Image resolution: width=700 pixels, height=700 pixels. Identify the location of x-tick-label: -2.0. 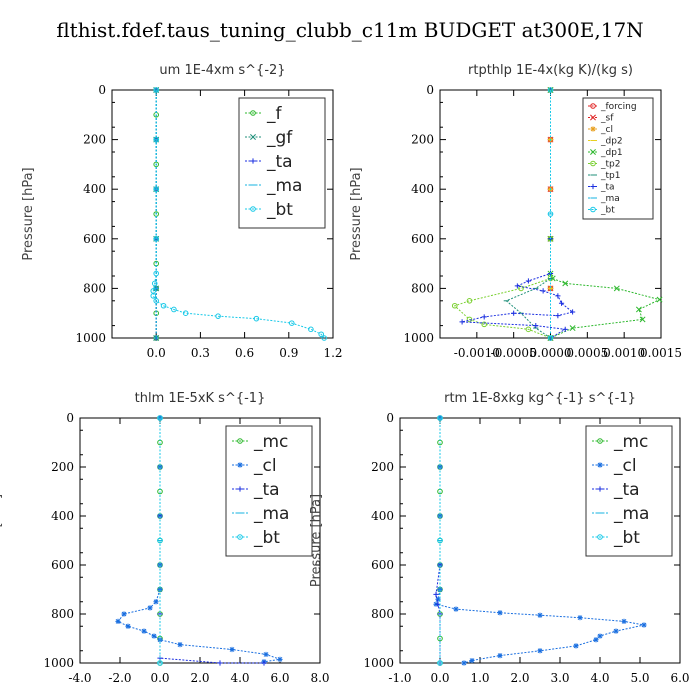
(119, 678).